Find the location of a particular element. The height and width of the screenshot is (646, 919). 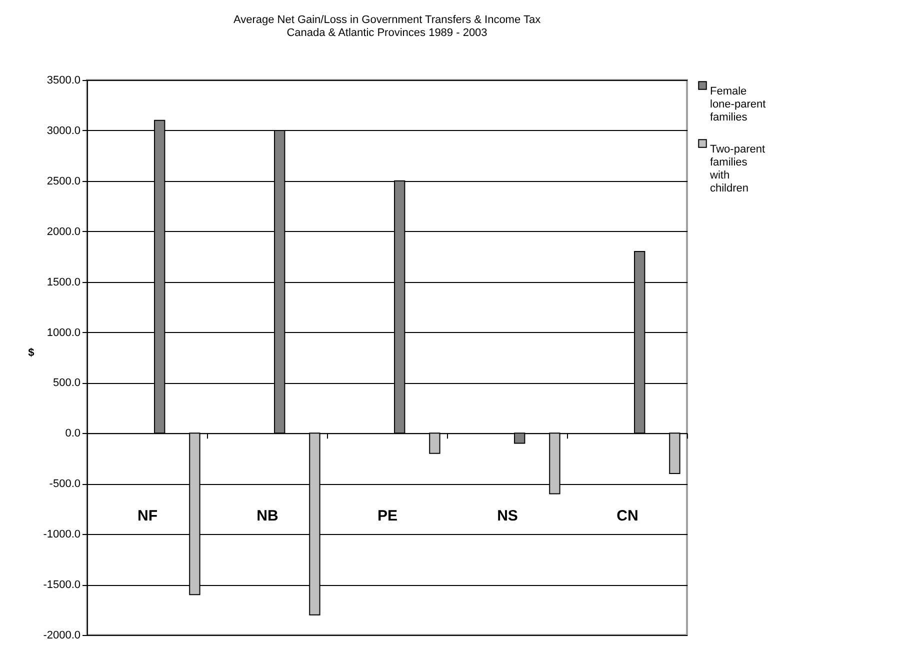

chart-subtitle: Canada & Atlantic Provinces 1989 - 2003 is located at coordinates (387, 33).